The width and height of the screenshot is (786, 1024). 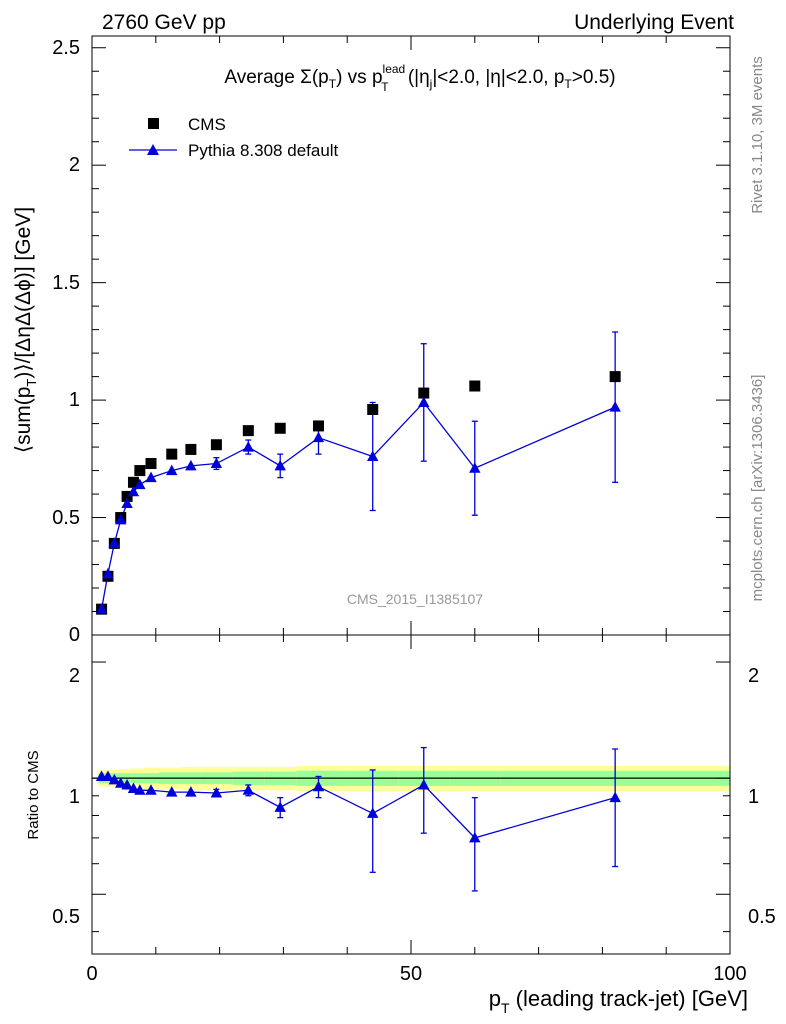 I want to click on title-part-3: (|η, so click(x=416, y=77).